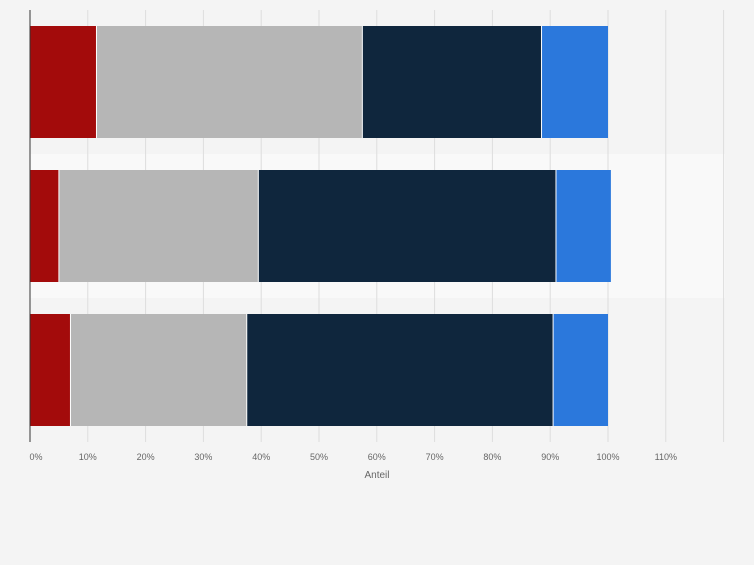 The width and height of the screenshot is (754, 565). Describe the element at coordinates (319, 457) in the screenshot. I see `x-tick-label: 50%` at that location.